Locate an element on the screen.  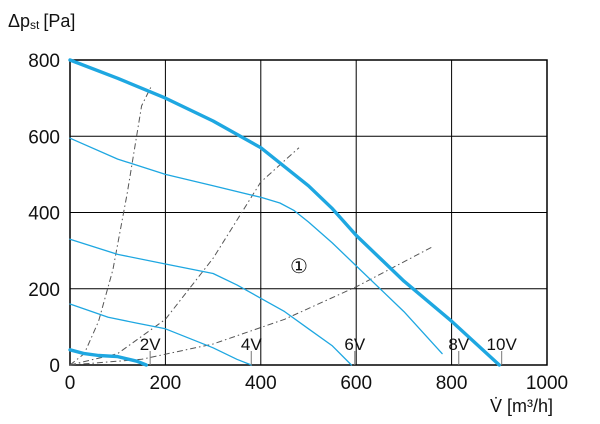
y-axis-title-sub: st is located at coordinates (35, 25).